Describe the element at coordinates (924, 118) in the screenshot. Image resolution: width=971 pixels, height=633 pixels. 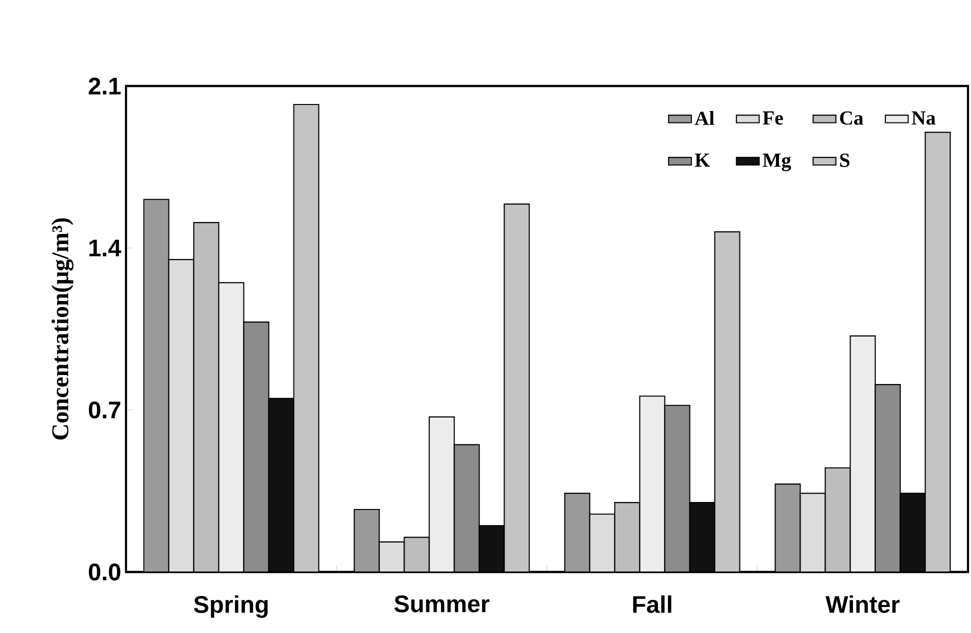
I see `legend-label: Na` at that location.